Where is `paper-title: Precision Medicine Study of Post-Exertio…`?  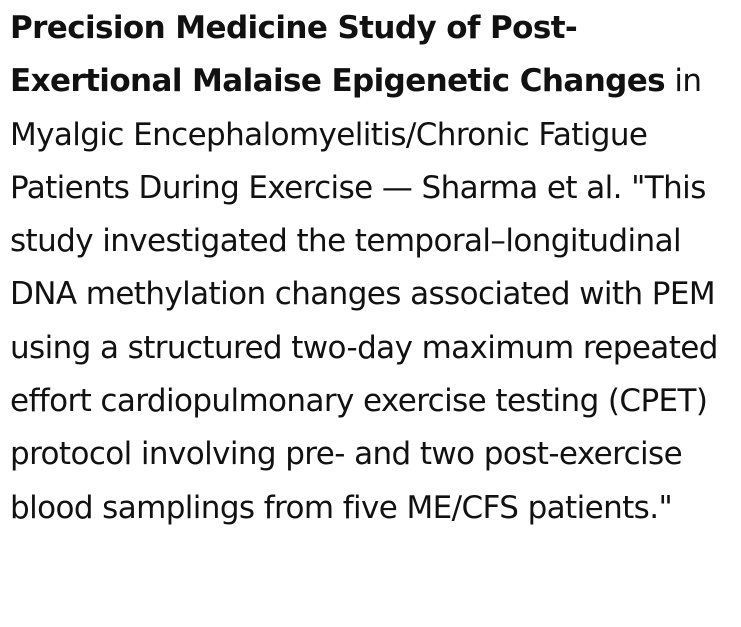
paper-title: Precision Medicine Study of Post-Exertio… is located at coordinates (338, 55).